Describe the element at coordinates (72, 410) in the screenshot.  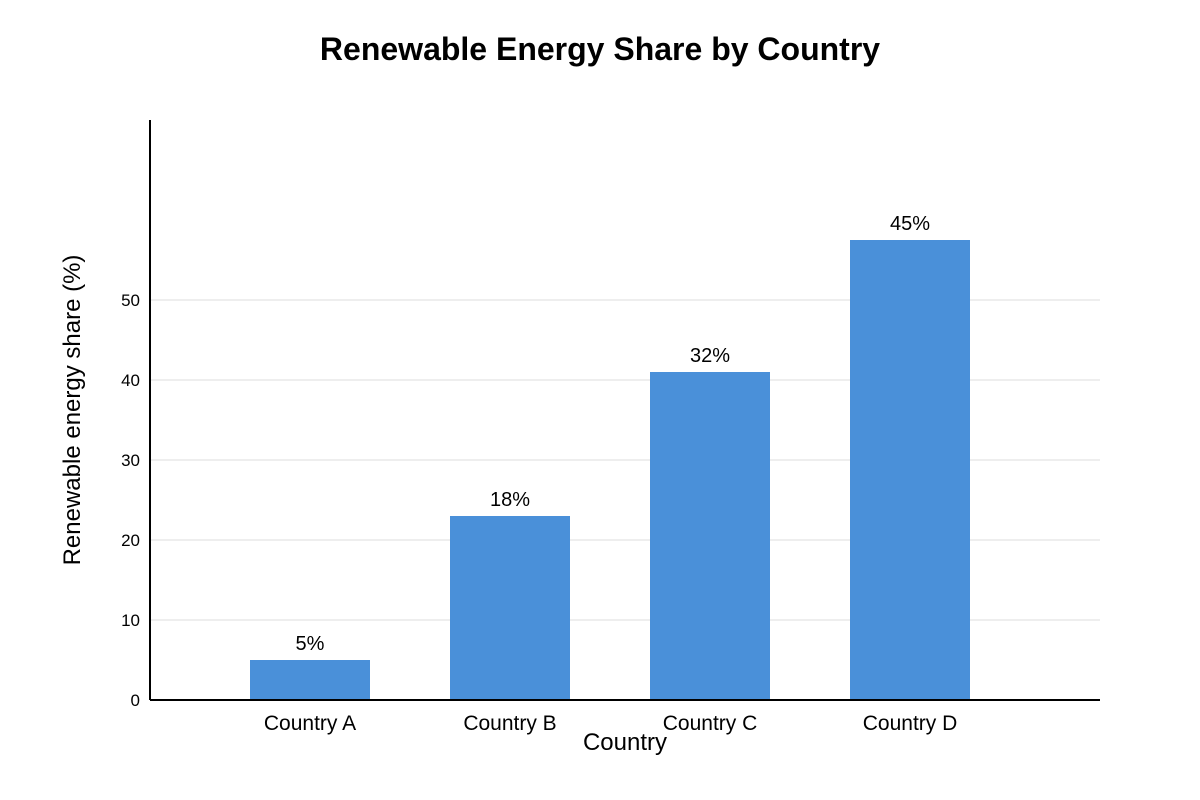
I see `y-axis-label: Renewable energy share (%)` at that location.